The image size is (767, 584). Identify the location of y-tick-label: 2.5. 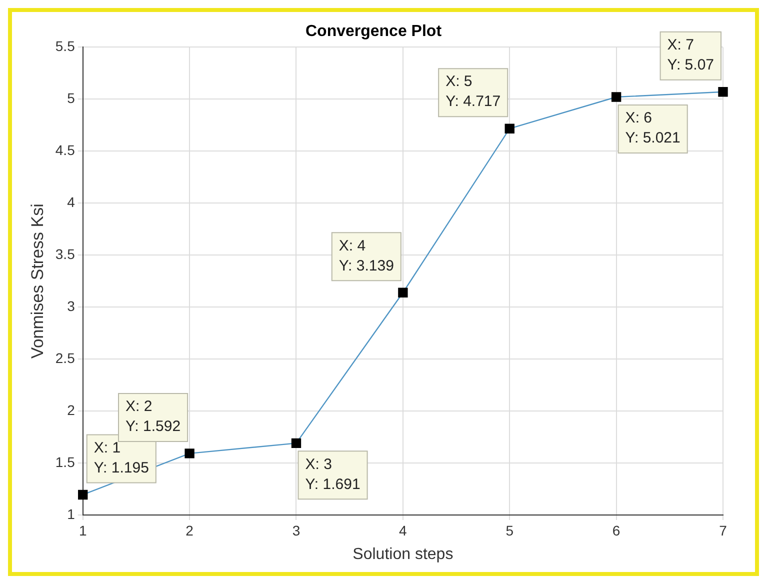
(65, 358).